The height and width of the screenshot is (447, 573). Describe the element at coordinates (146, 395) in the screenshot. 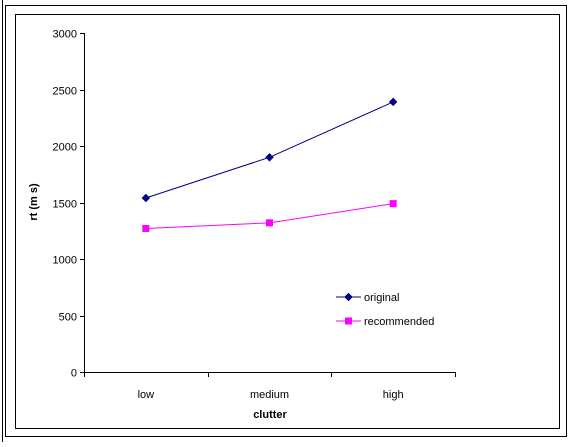

I see `x-tick-label: low` at that location.